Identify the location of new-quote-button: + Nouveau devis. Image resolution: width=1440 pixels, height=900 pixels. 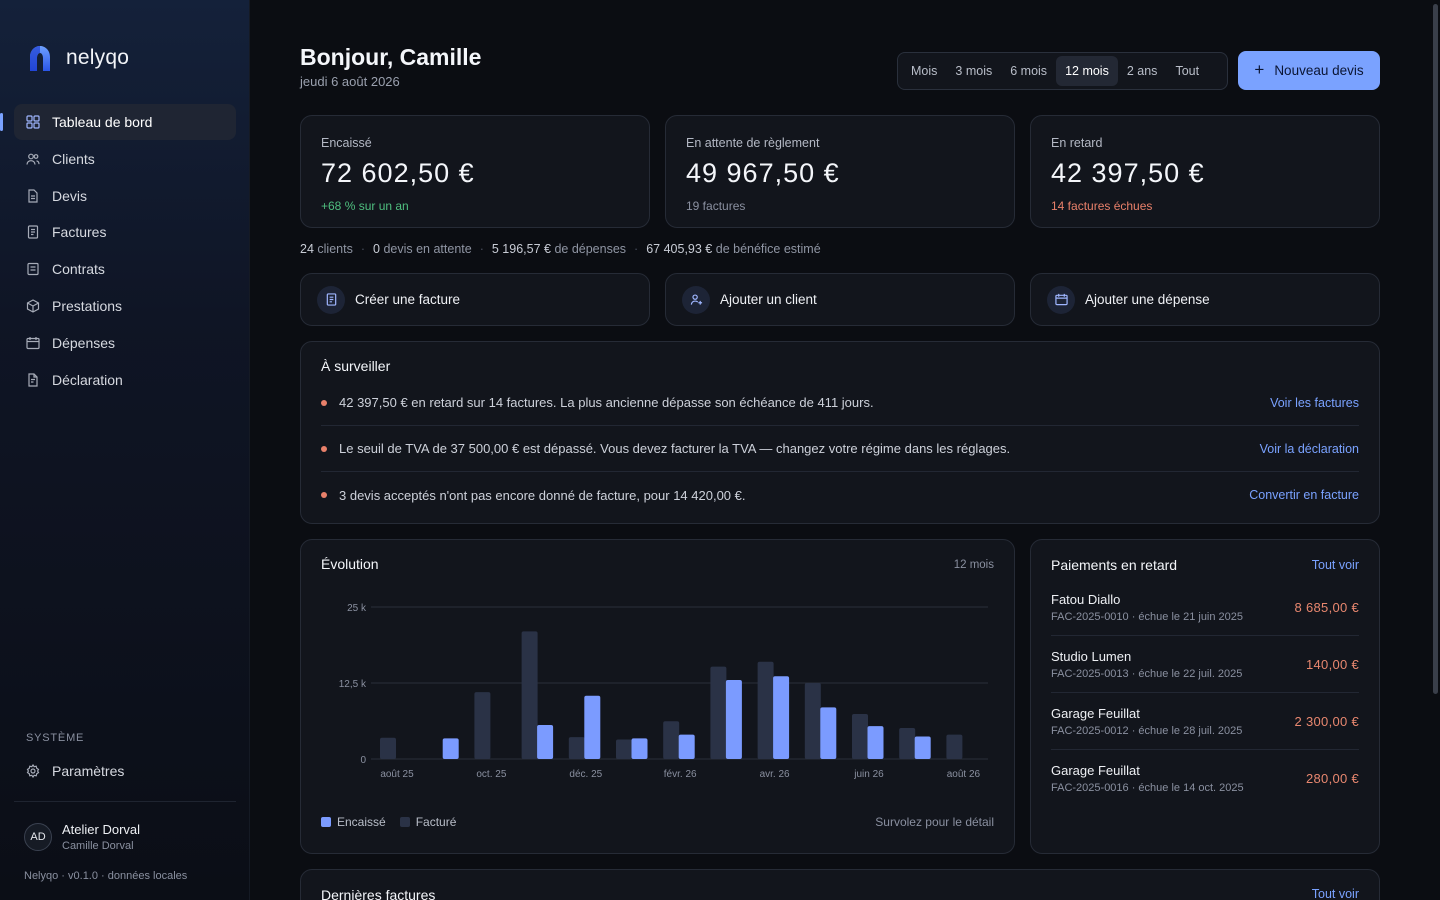
(1309, 70).